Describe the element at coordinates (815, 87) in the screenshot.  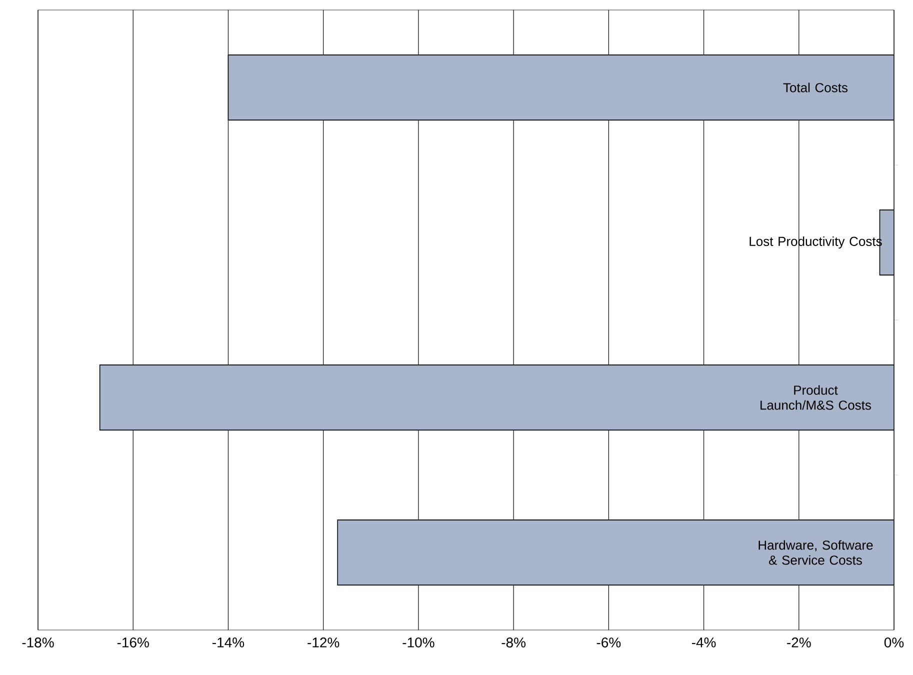
I see `y-tick-label: Total Costs` at that location.